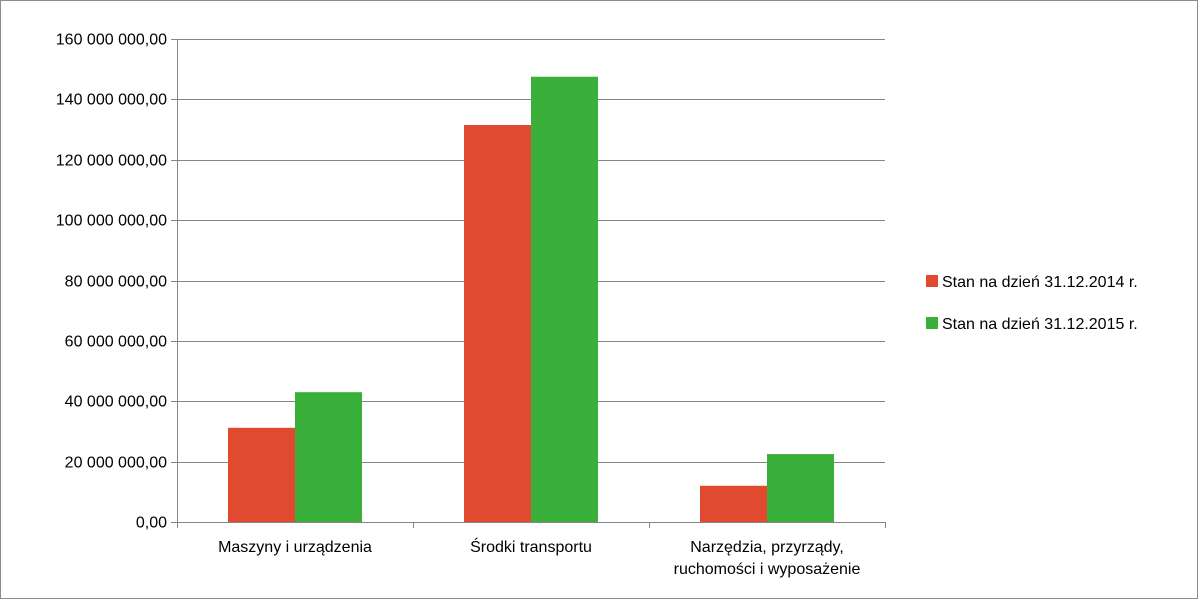  What do you see at coordinates (116, 402) in the screenshot?
I see `y-tick-label: 40 000 000,00` at bounding box center [116, 402].